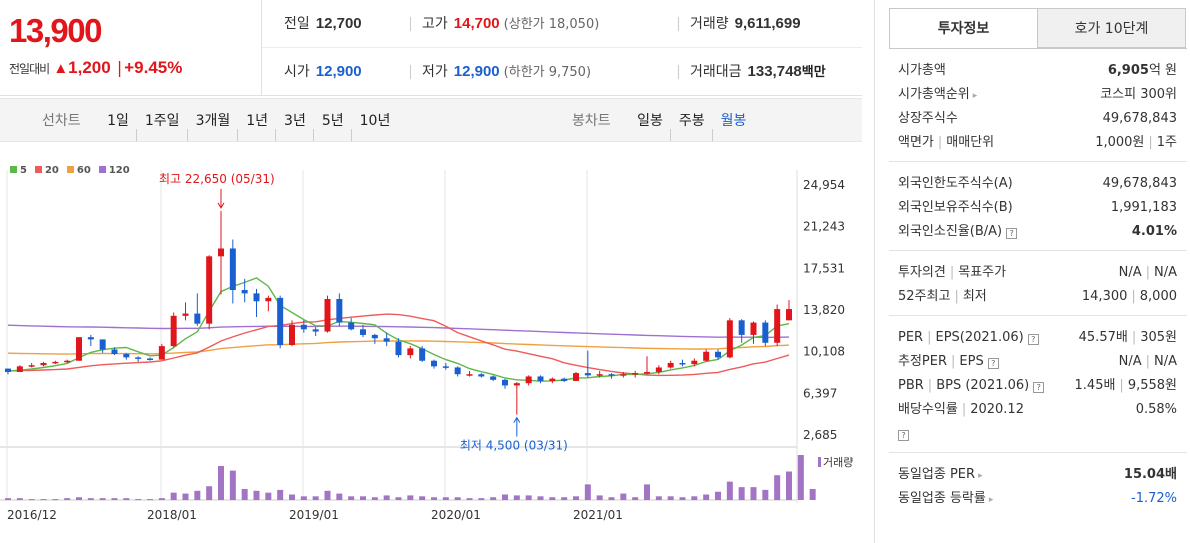  What do you see at coordinates (375, 121) in the screenshot?
I see `period-line-6: 10년` at bounding box center [375, 121].